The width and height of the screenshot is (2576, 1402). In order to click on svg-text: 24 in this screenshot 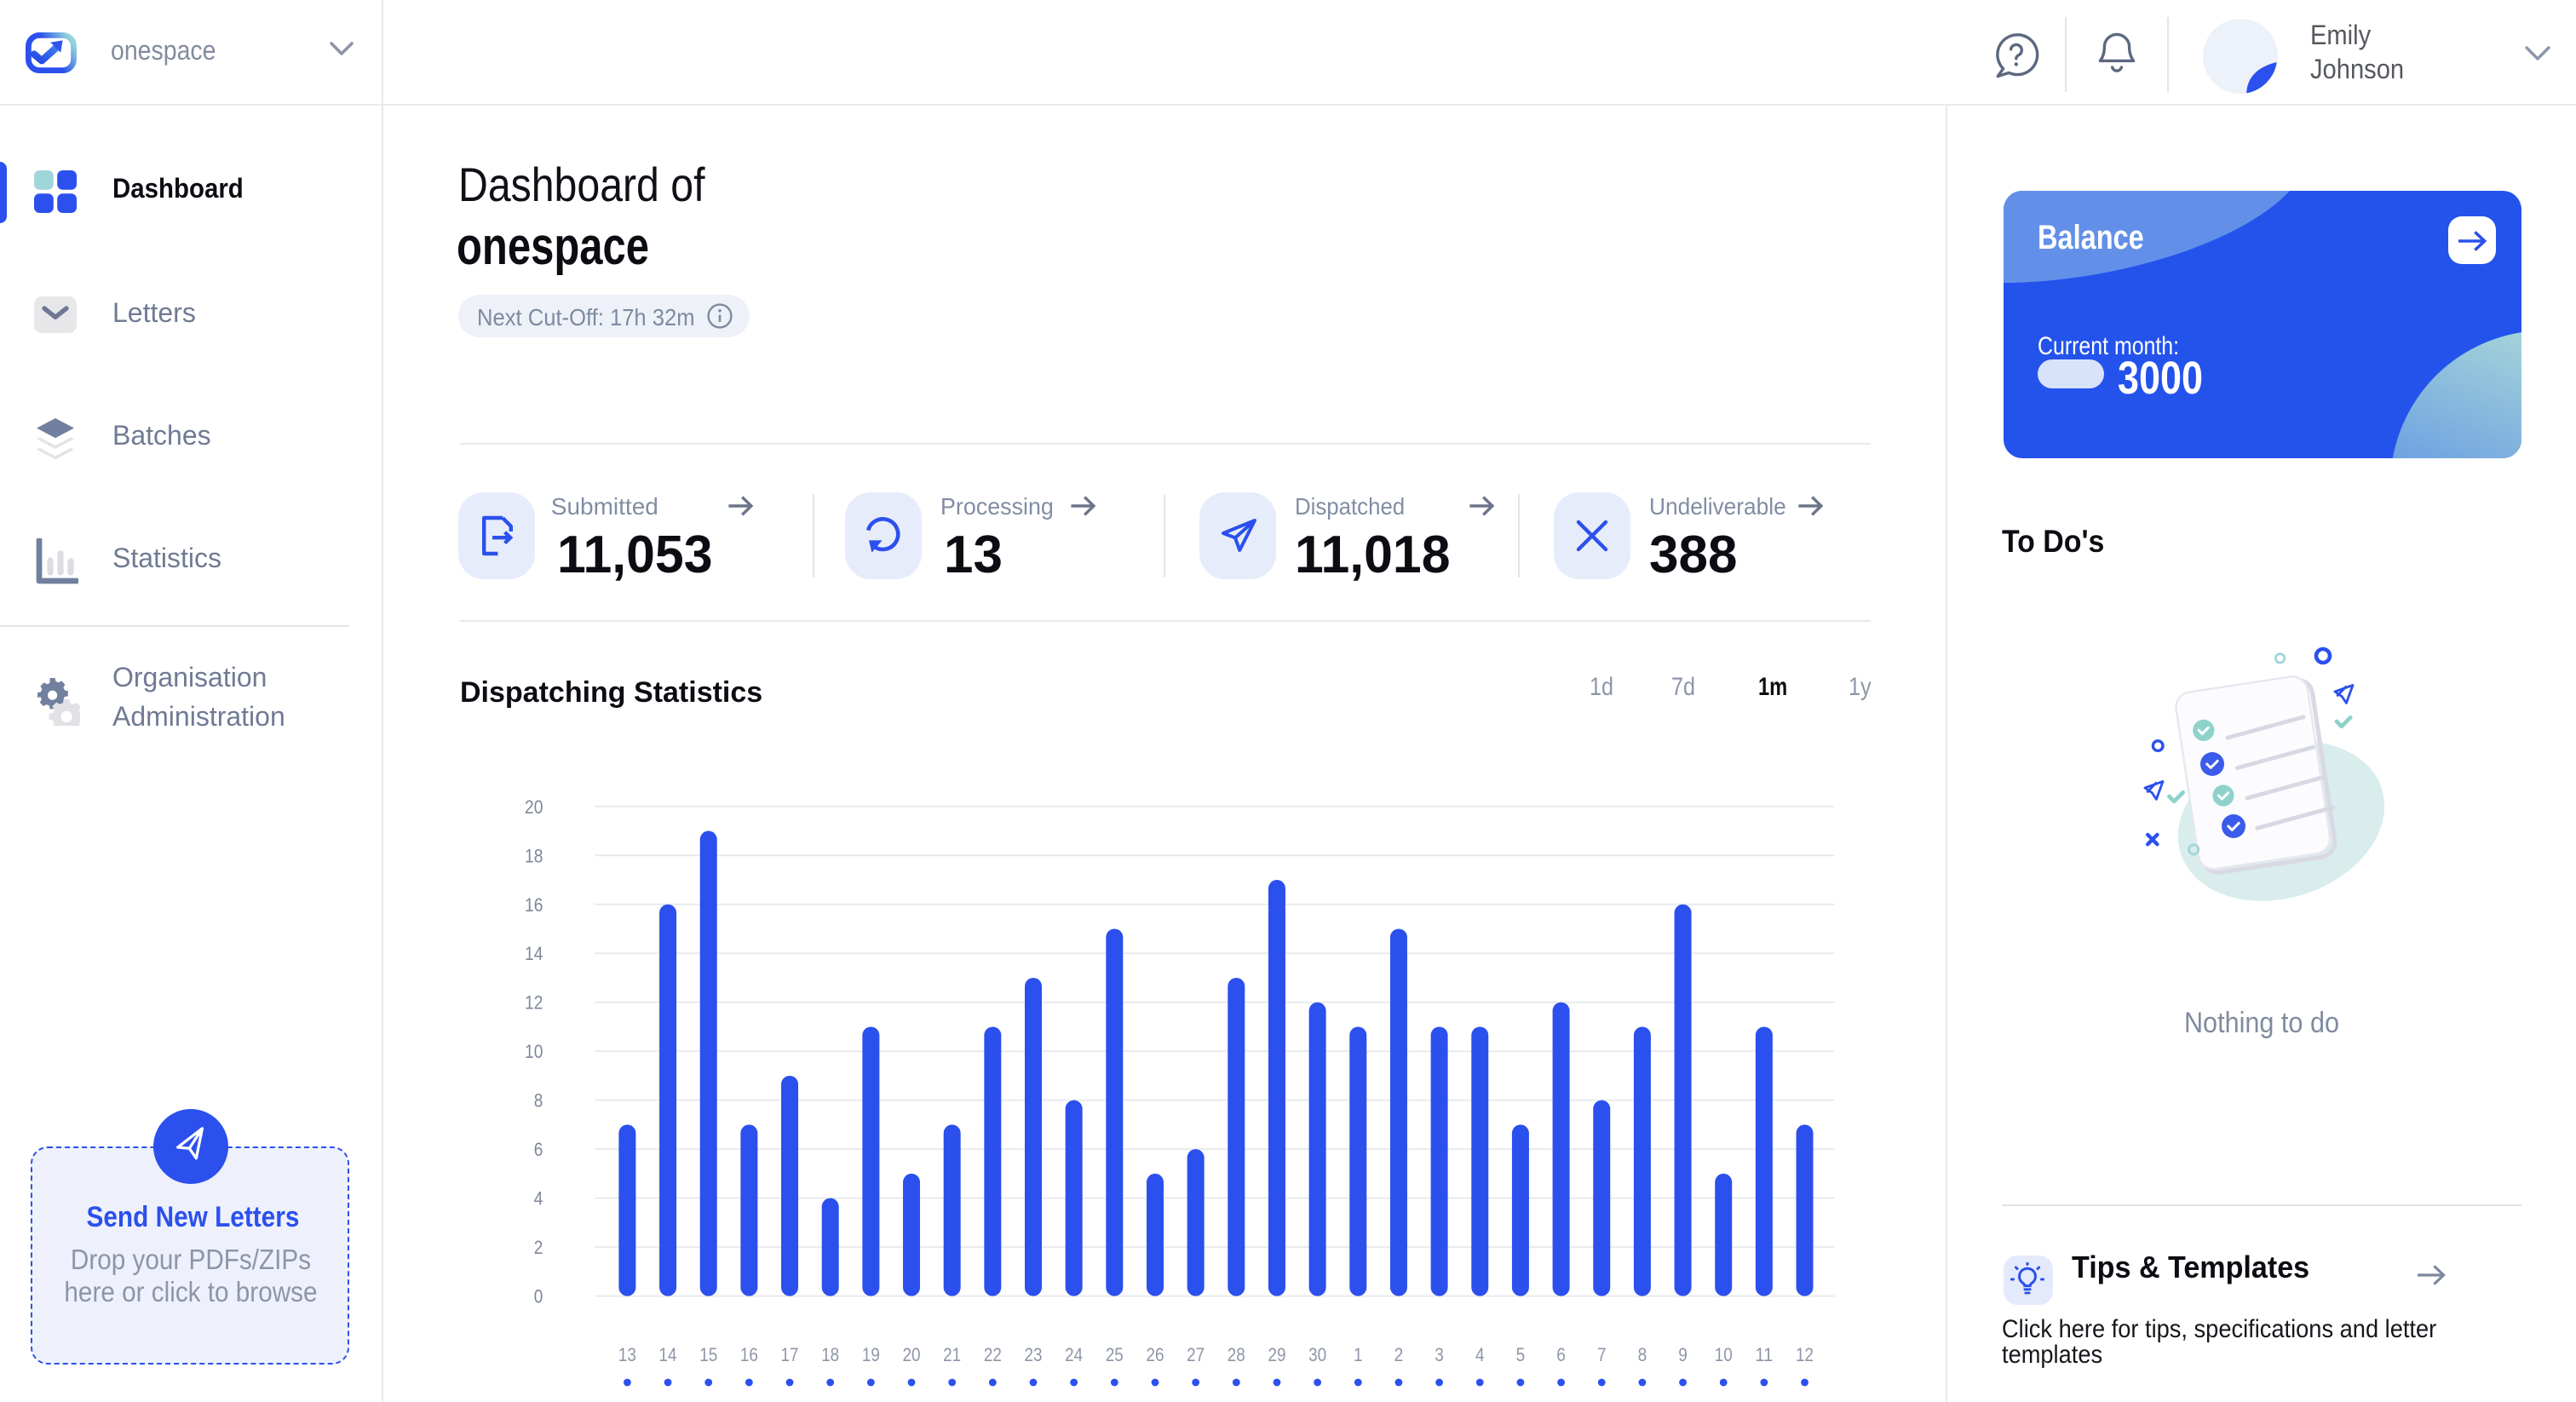, I will do `click(1074, 1354)`.